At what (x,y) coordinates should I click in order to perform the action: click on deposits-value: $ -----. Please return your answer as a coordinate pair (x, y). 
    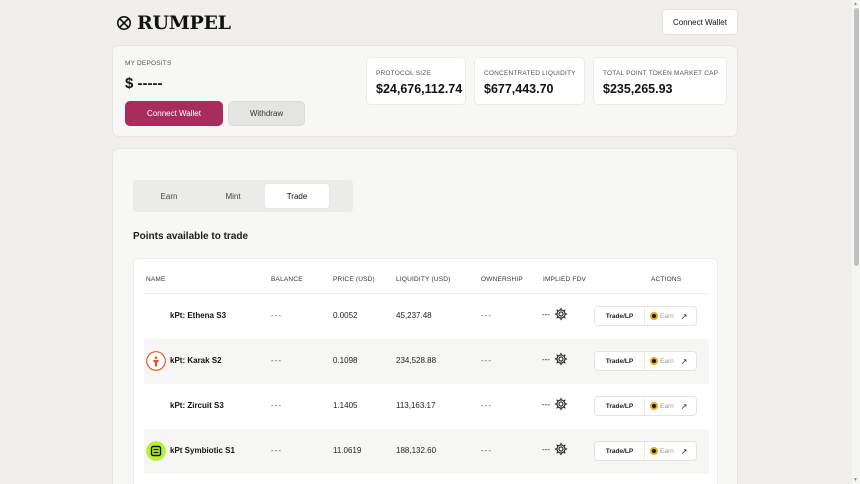
    Looking at the image, I should click on (144, 83).